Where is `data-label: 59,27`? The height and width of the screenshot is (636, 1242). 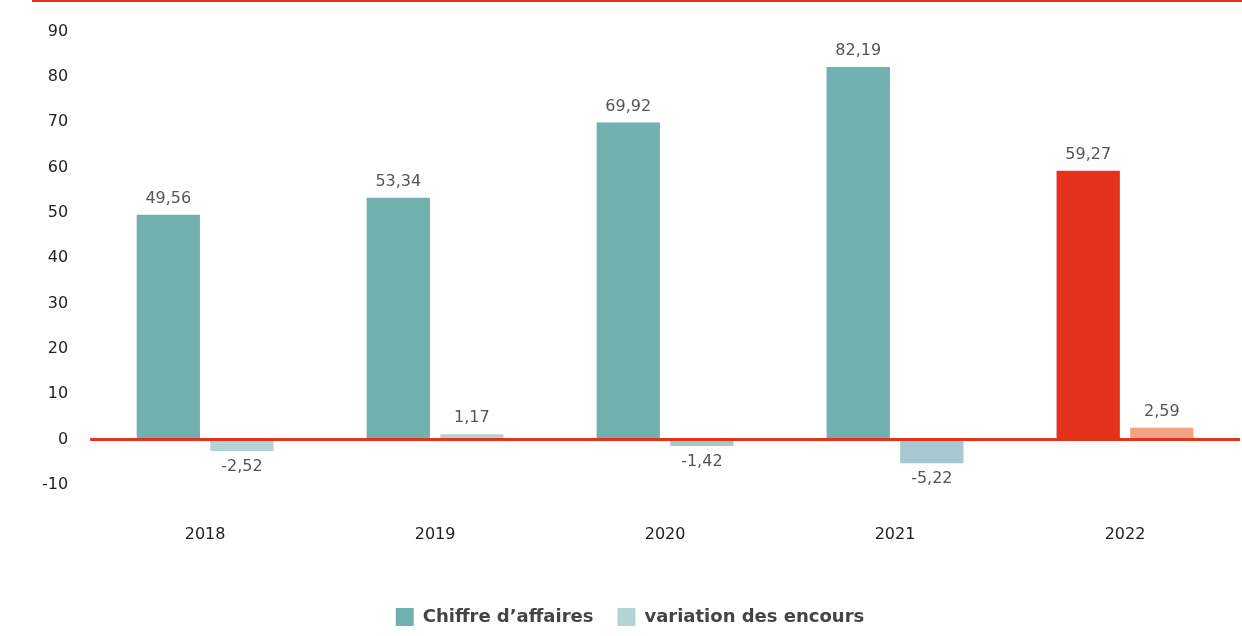 data-label: 59,27 is located at coordinates (1088, 154).